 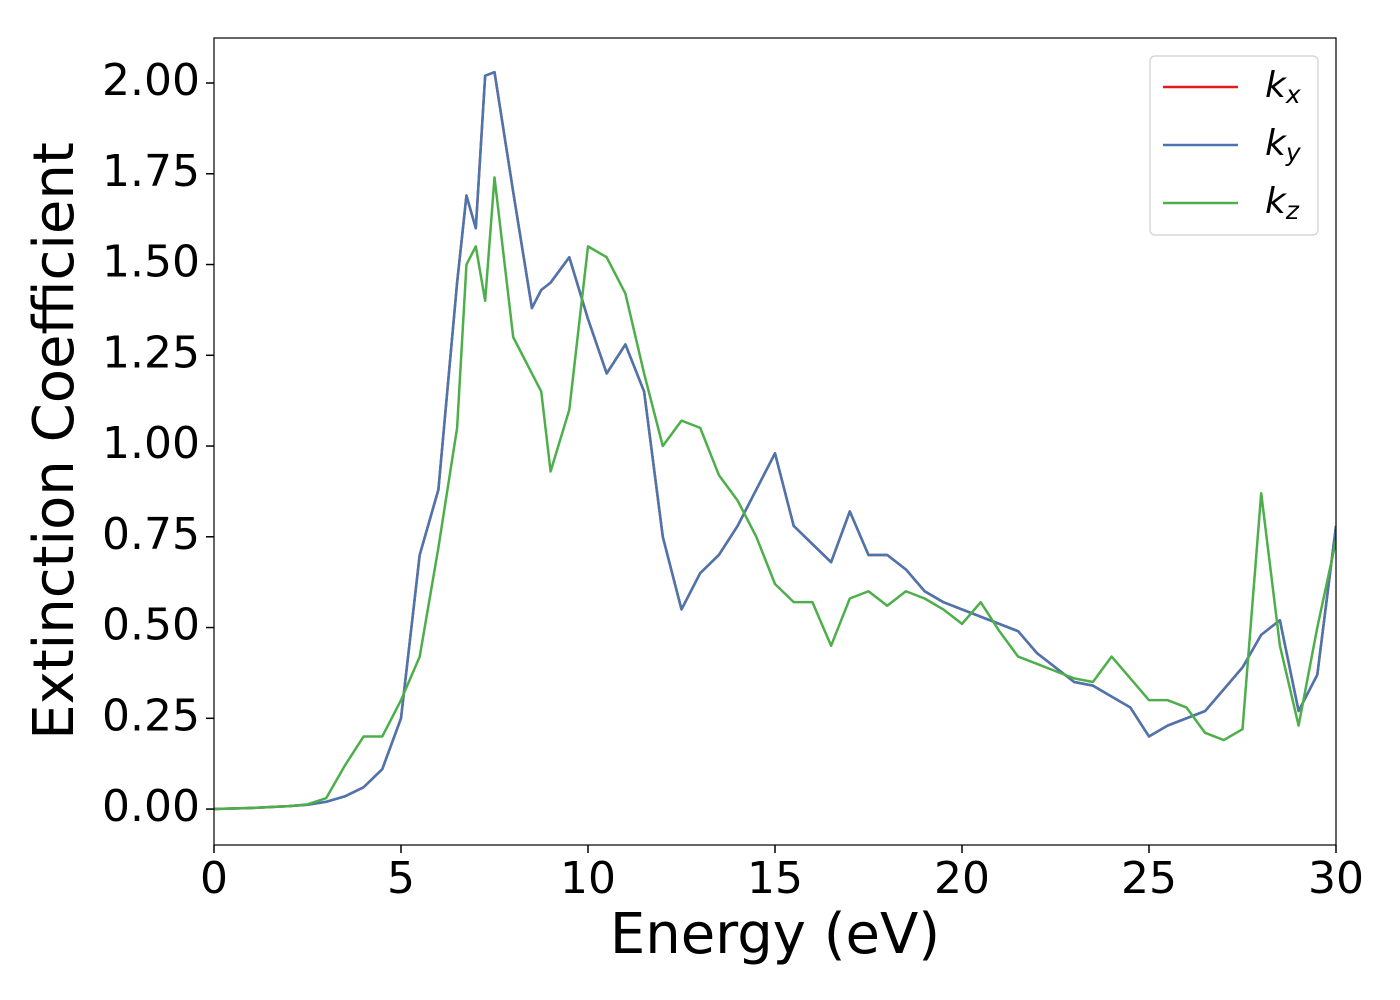 I want to click on y-tick-label: 1.50, so click(x=151, y=262).